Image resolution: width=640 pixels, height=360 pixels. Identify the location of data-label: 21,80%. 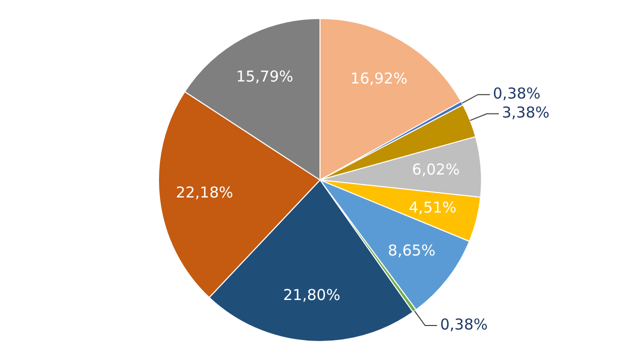
(311, 295).